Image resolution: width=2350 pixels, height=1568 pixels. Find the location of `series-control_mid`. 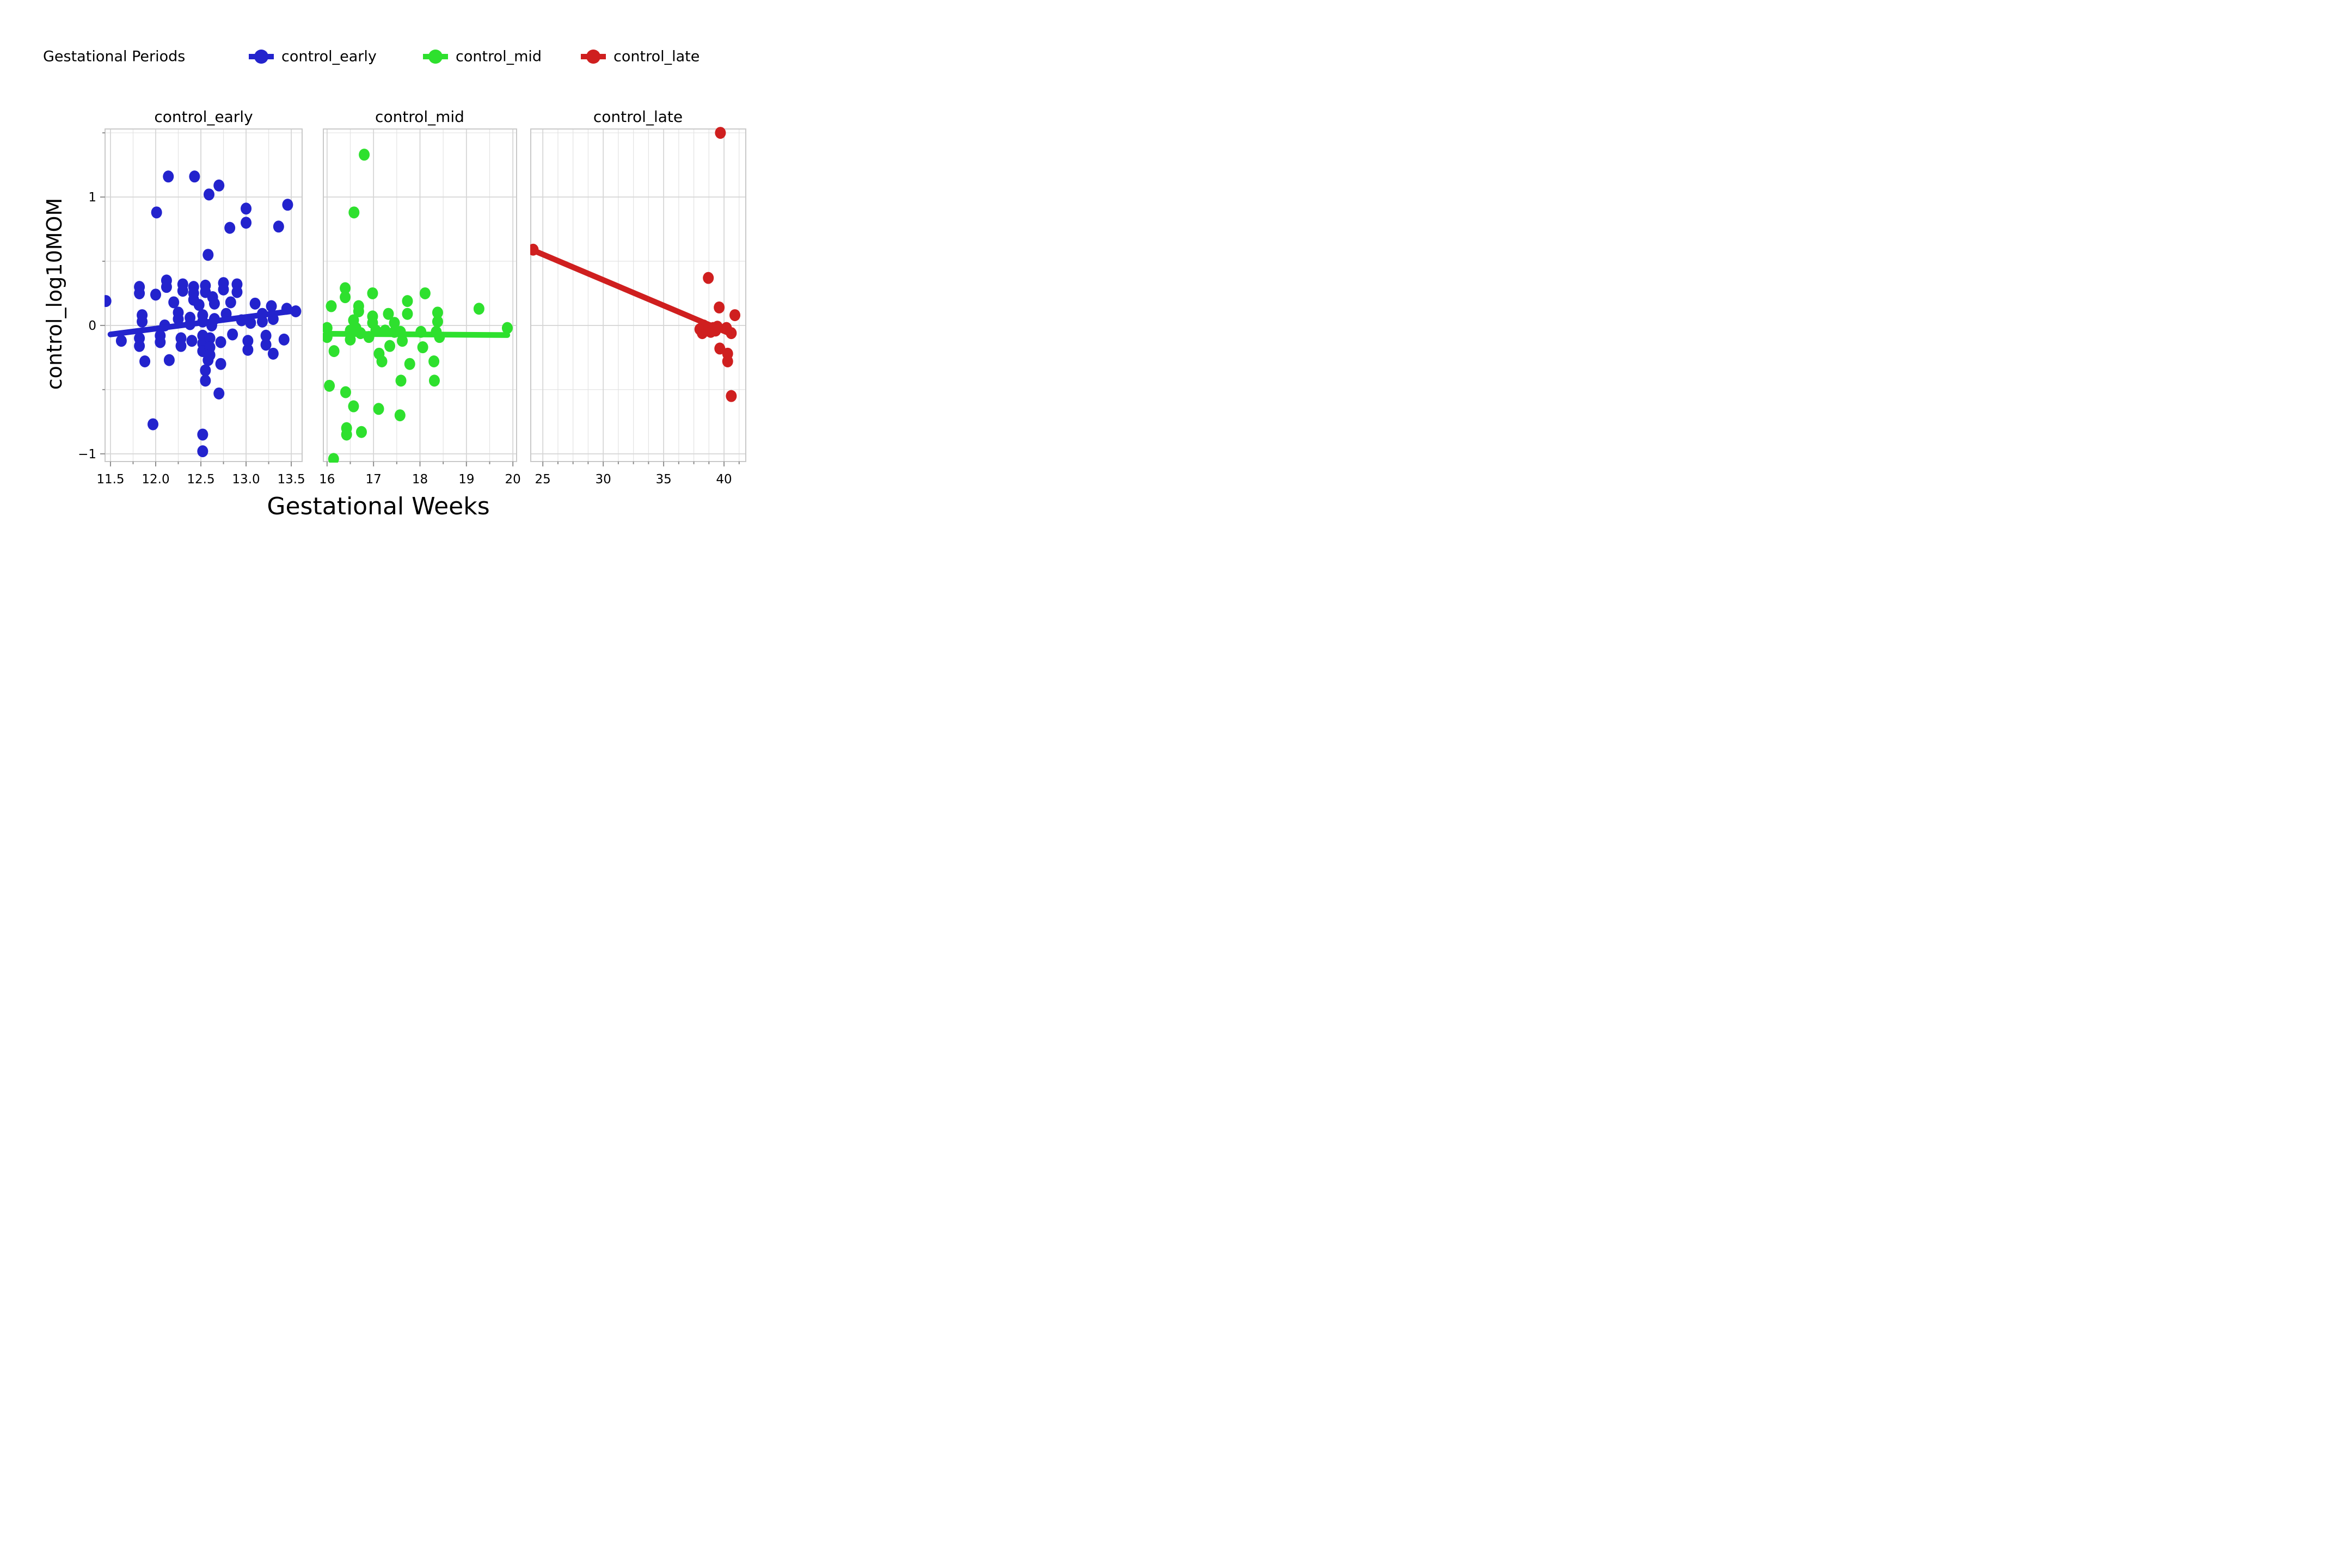

series-control_mid is located at coordinates (418, 306).